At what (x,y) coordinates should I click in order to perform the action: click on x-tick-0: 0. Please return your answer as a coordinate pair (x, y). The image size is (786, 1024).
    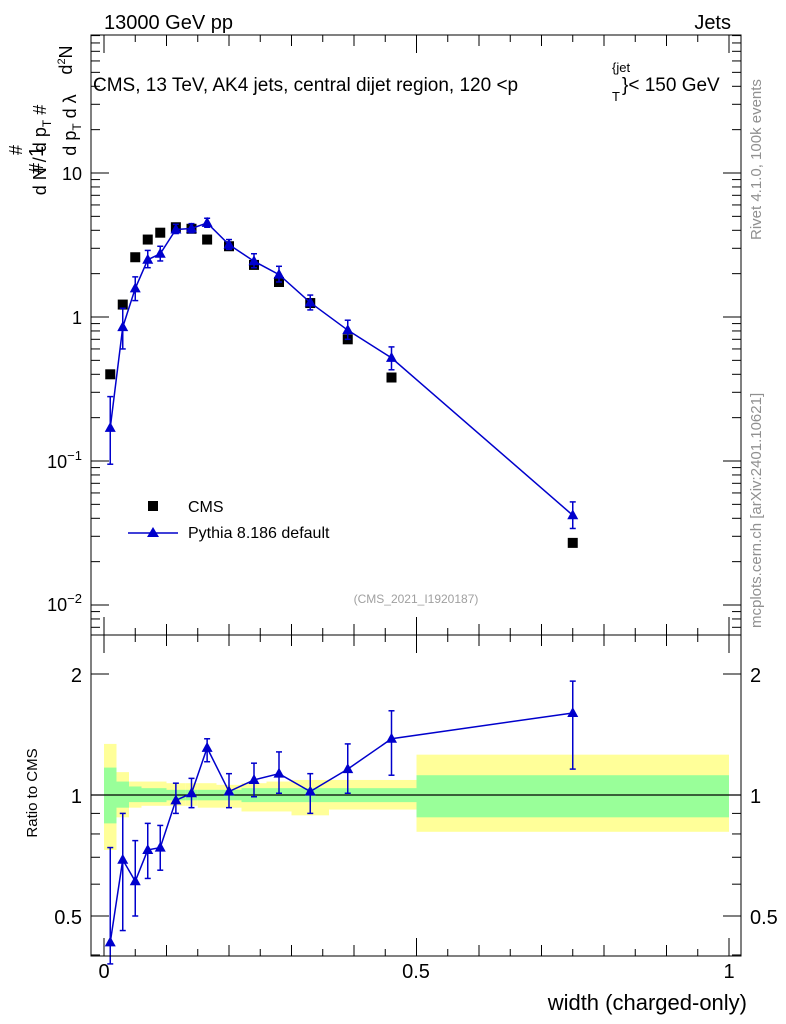
    Looking at the image, I should click on (103, 972).